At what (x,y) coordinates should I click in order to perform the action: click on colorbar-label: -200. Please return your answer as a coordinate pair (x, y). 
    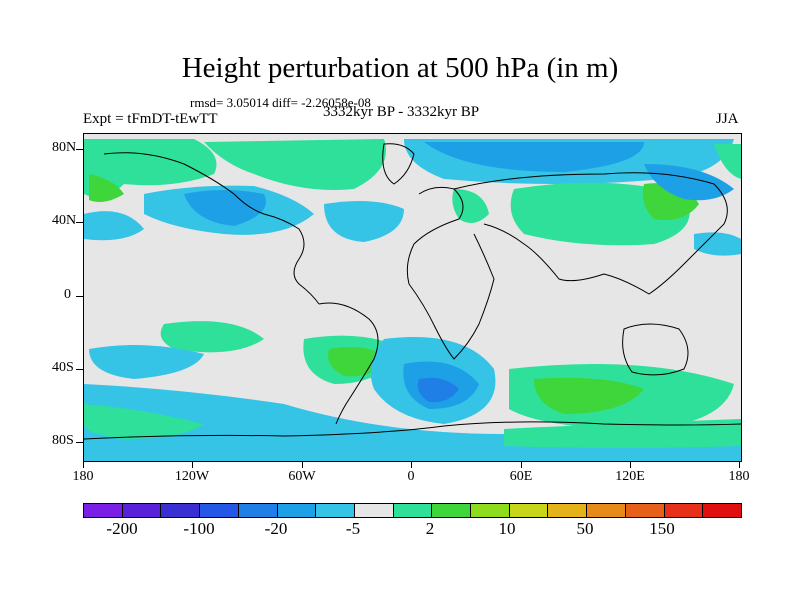
    Looking at the image, I should click on (122, 528).